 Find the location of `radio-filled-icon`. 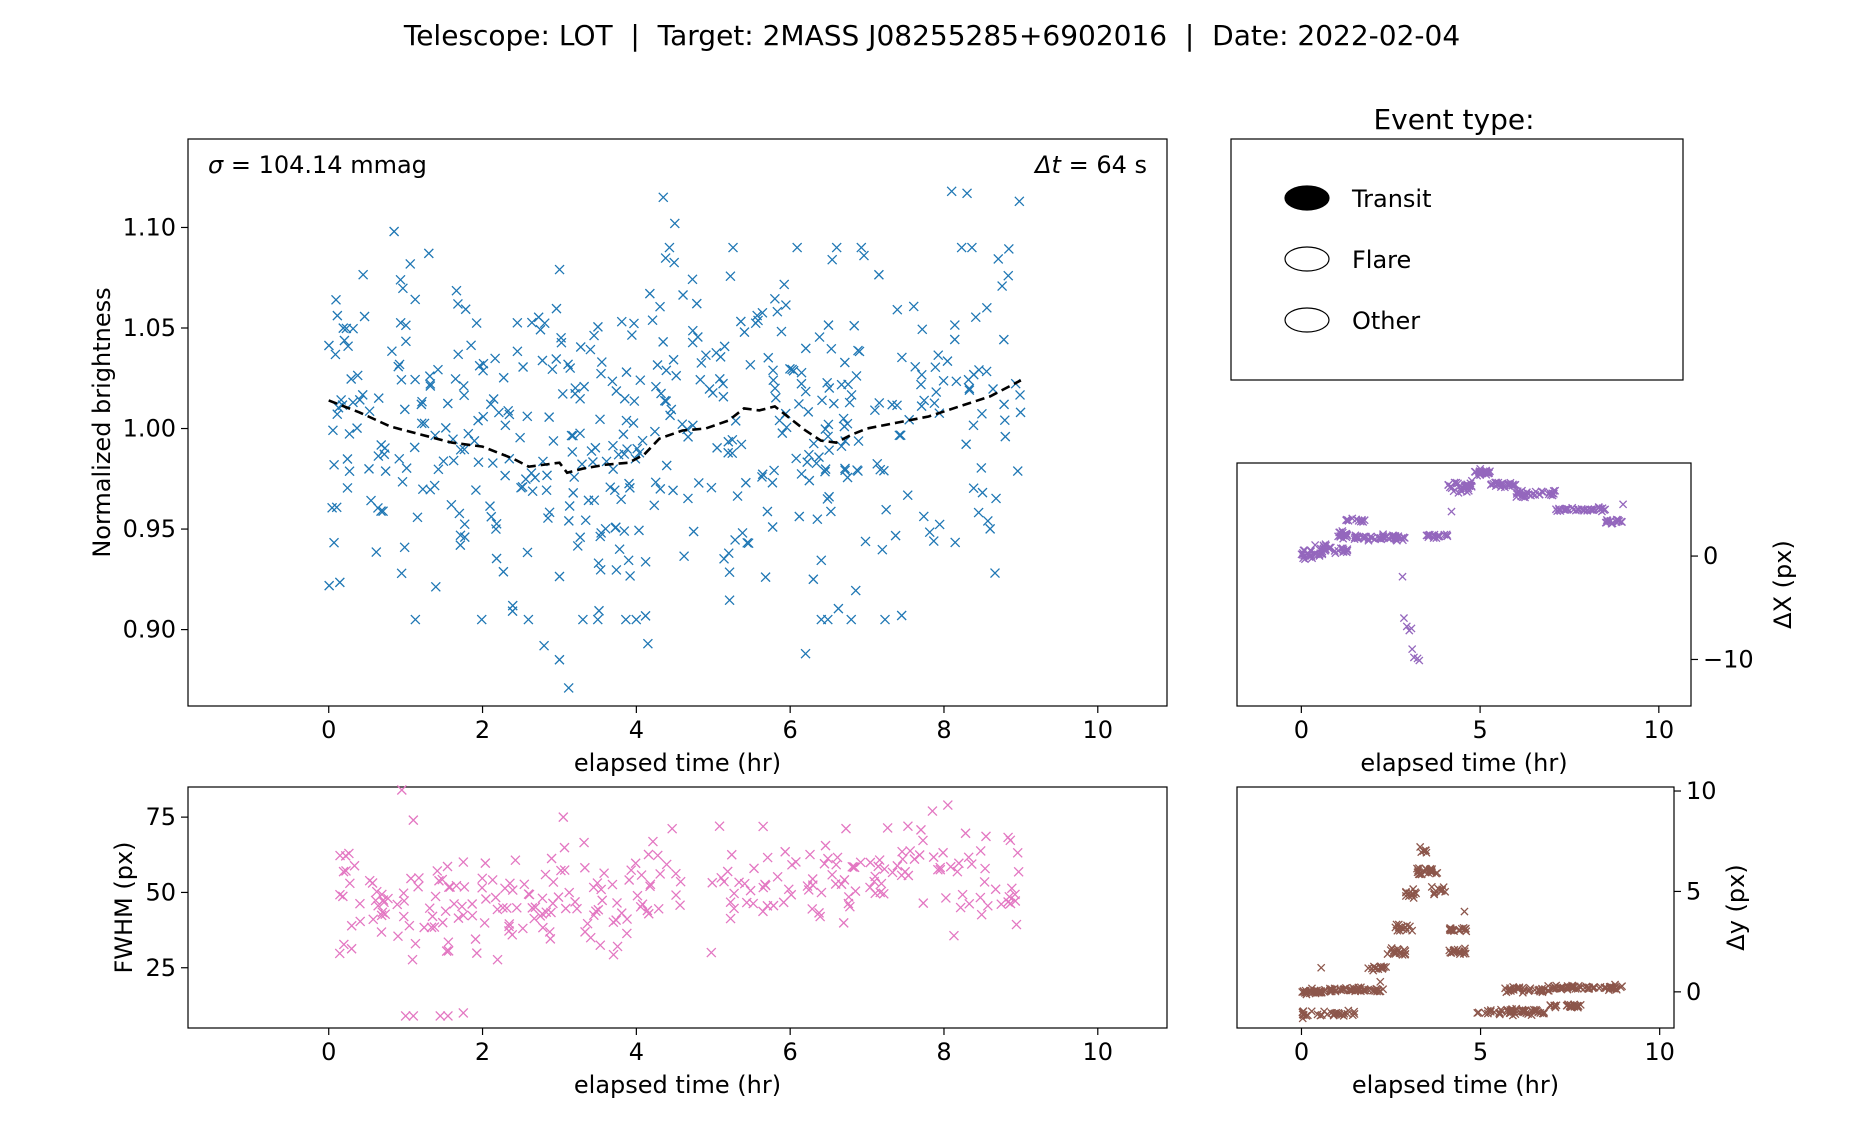

radio-filled-icon is located at coordinates (1307, 198).